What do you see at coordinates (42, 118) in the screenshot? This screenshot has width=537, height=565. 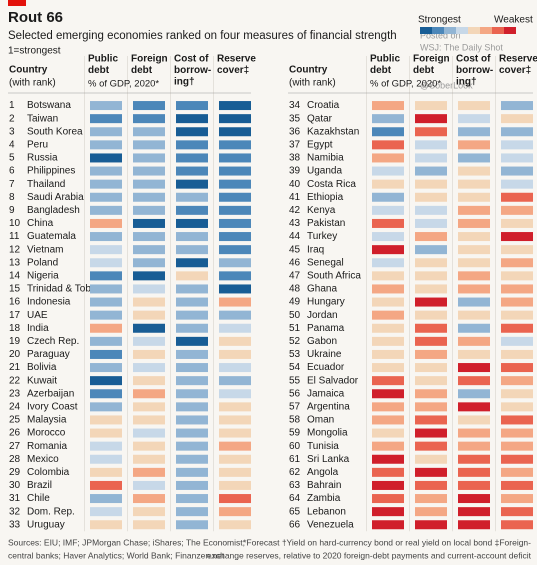 I see `country: Taiwan` at bounding box center [42, 118].